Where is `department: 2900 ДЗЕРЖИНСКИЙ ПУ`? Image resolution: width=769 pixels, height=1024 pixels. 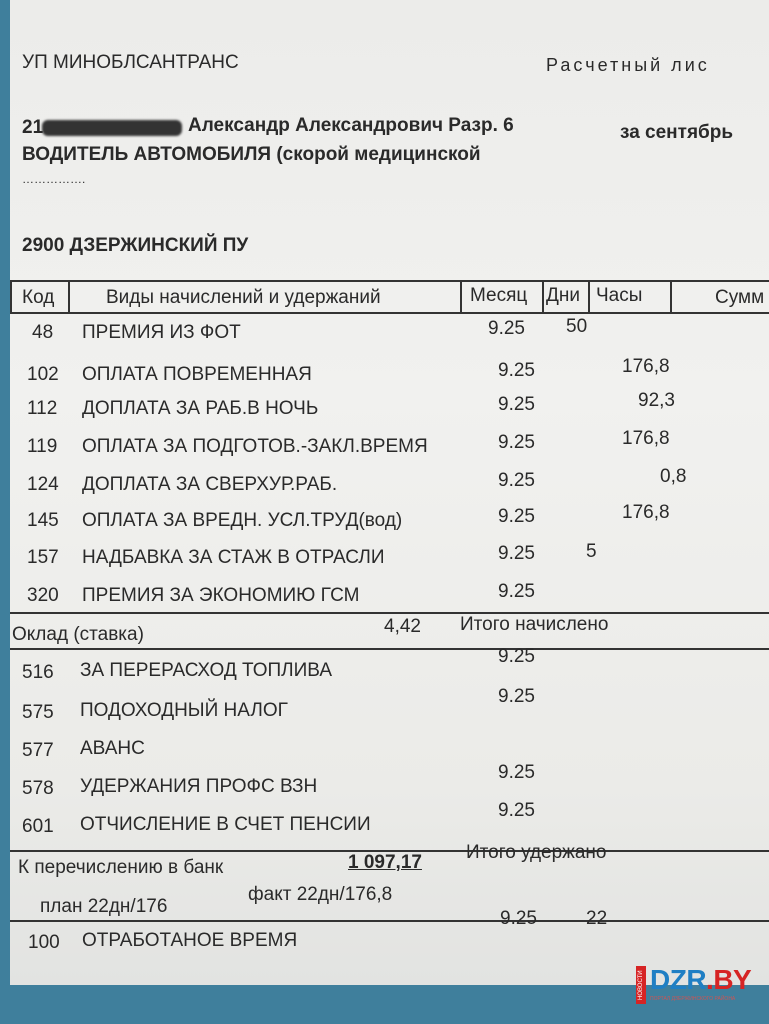 department: 2900 ДЗЕРЖИНСКИЙ ПУ is located at coordinates (135, 245).